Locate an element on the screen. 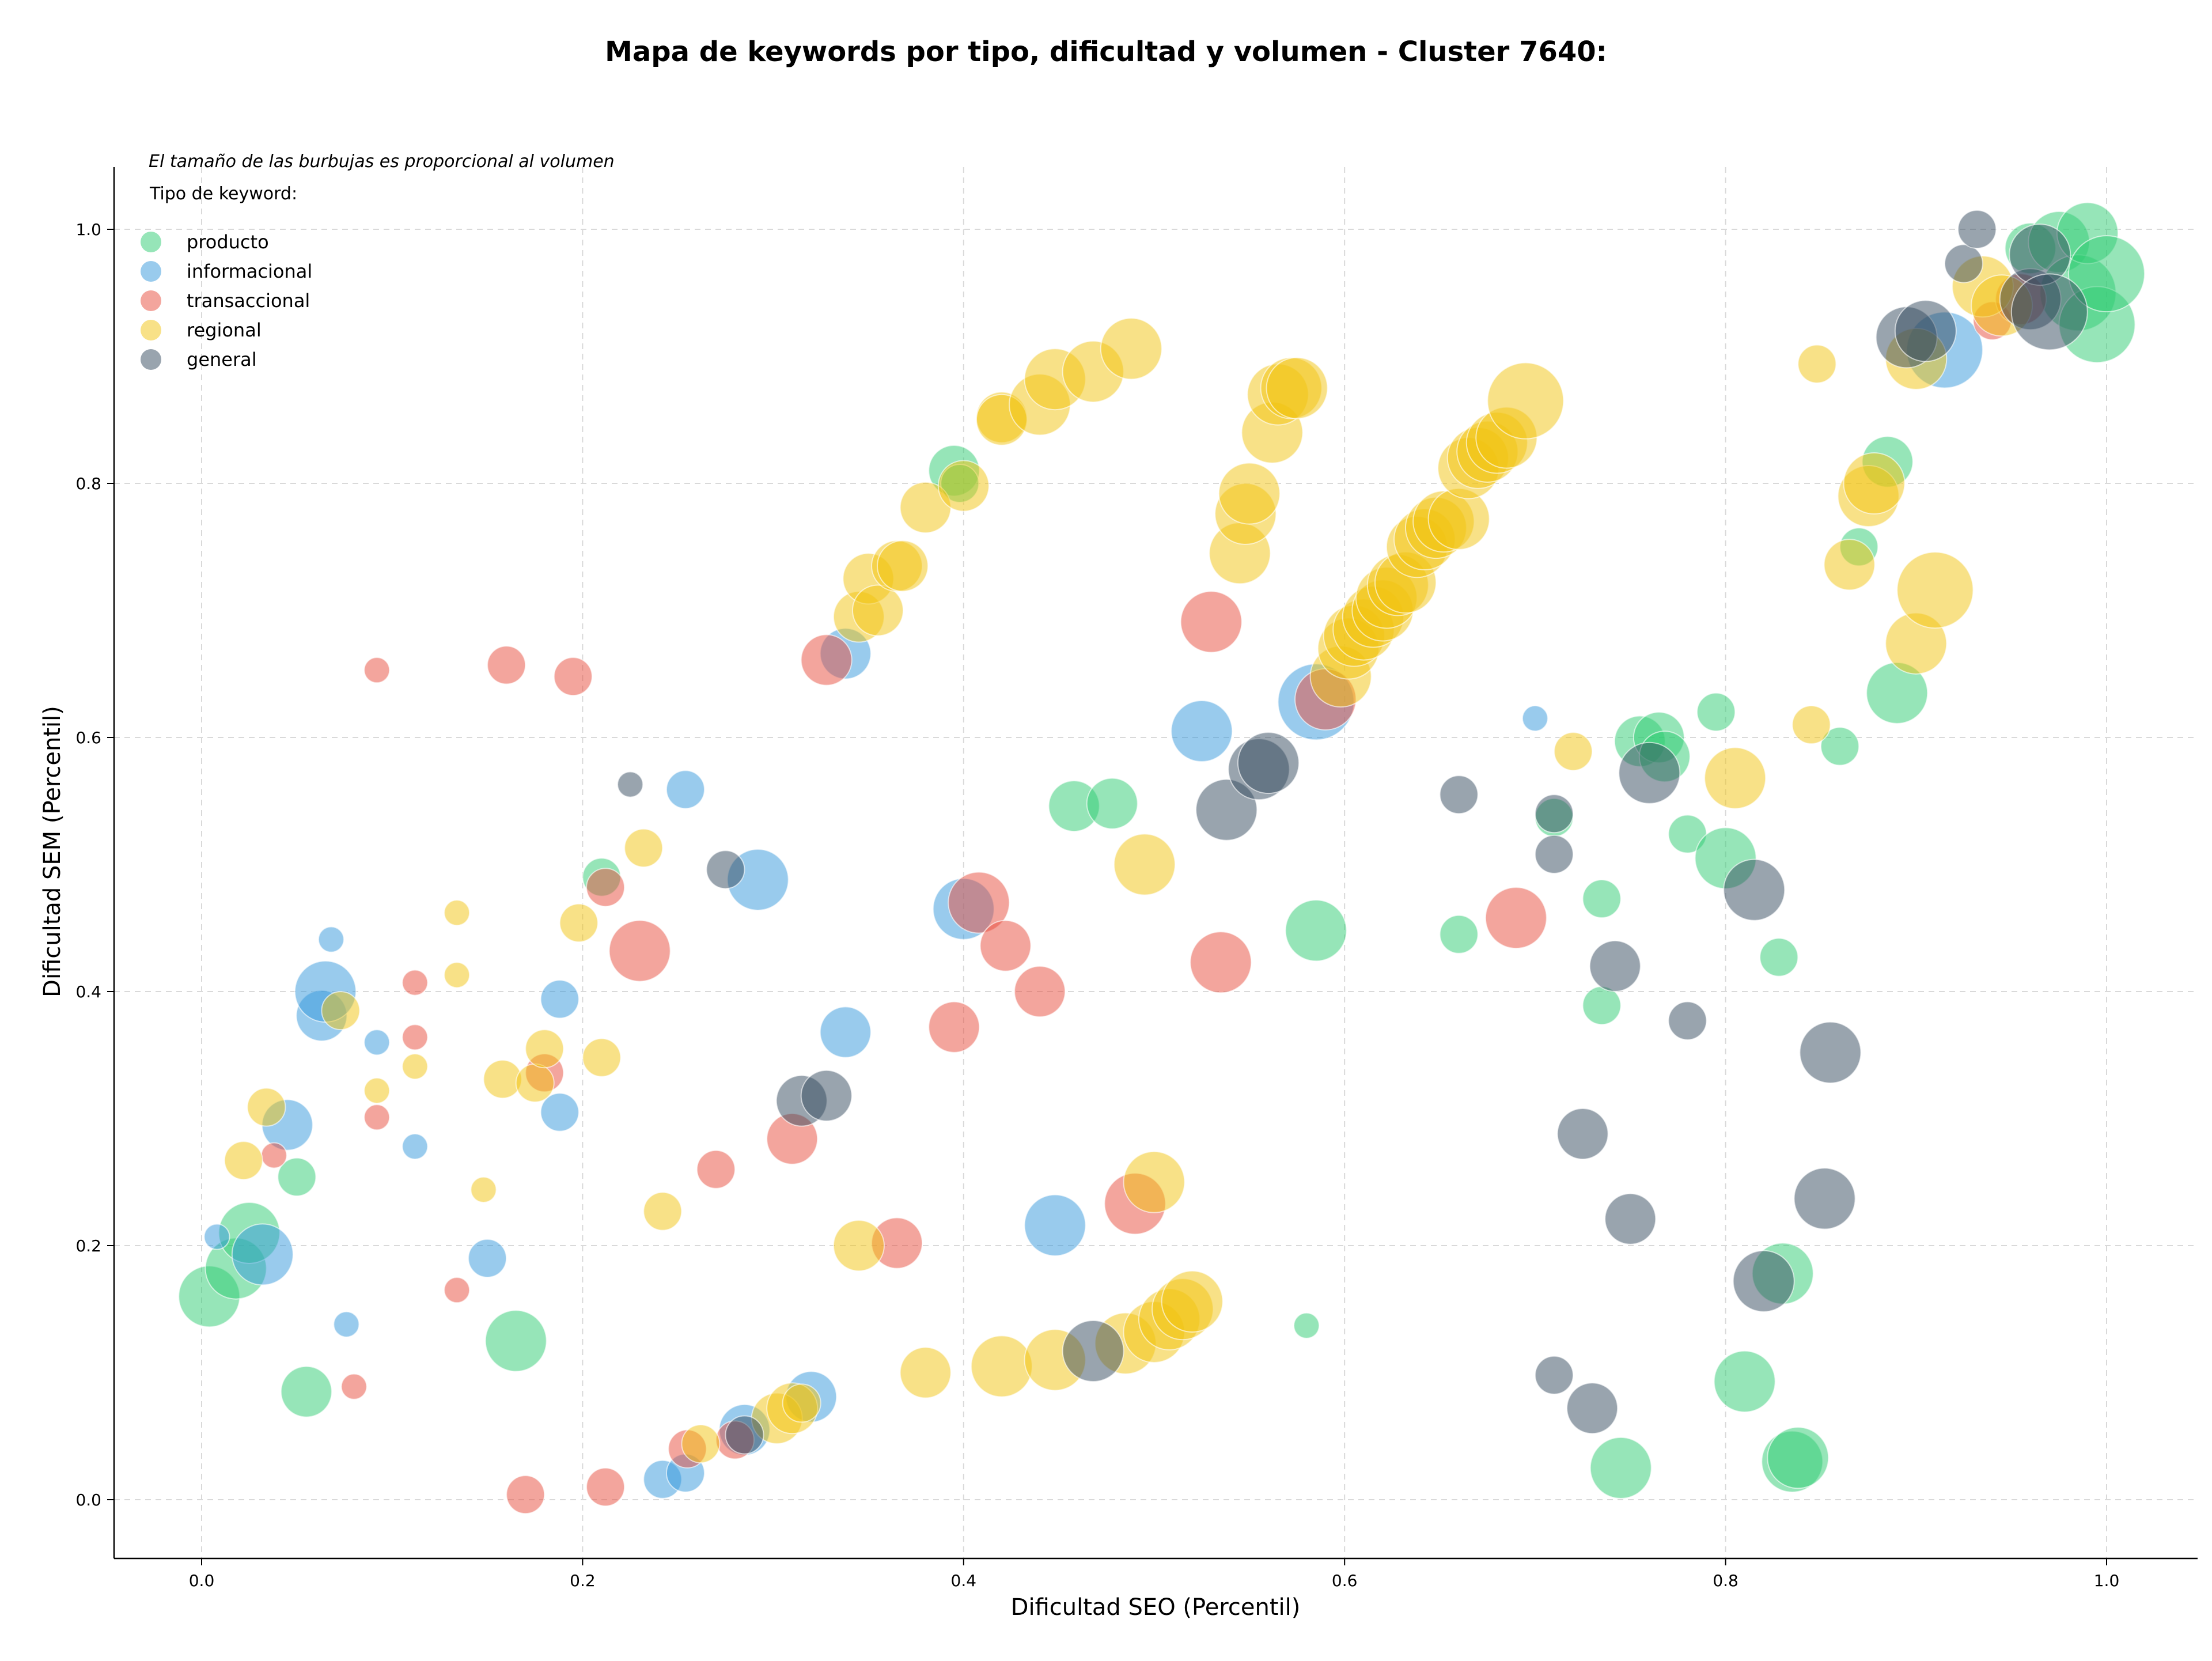 The image size is (2212, 1661). x-tick-label: 0.8 is located at coordinates (1725, 1580).